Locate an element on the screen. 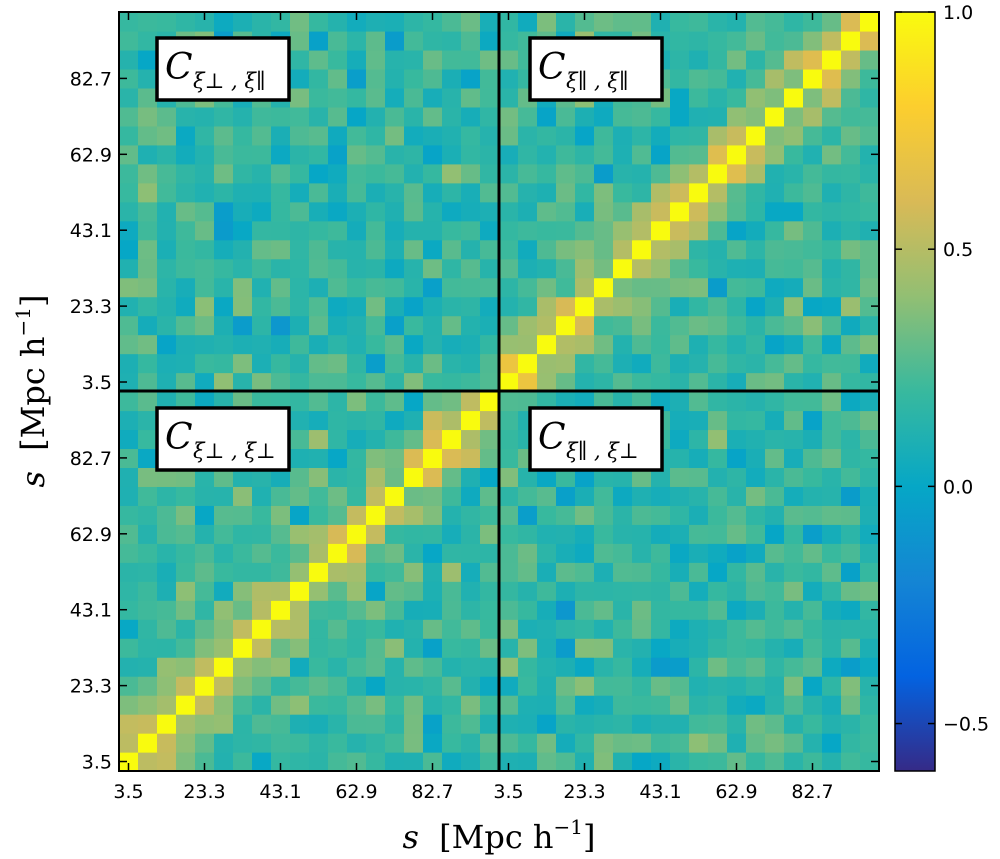  y-tick-label: 62.9 is located at coordinates (91, 155).